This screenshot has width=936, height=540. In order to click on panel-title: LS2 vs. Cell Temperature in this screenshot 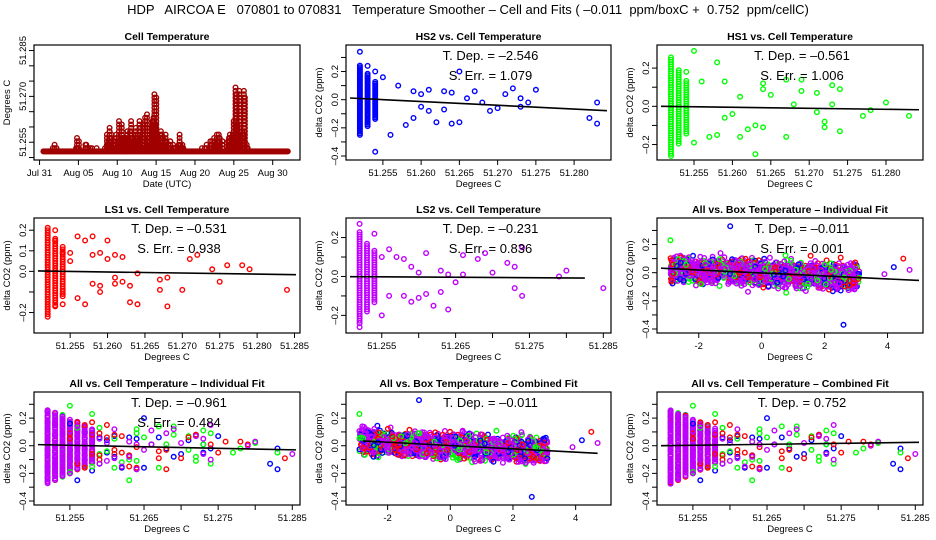, I will do `click(478, 210)`.